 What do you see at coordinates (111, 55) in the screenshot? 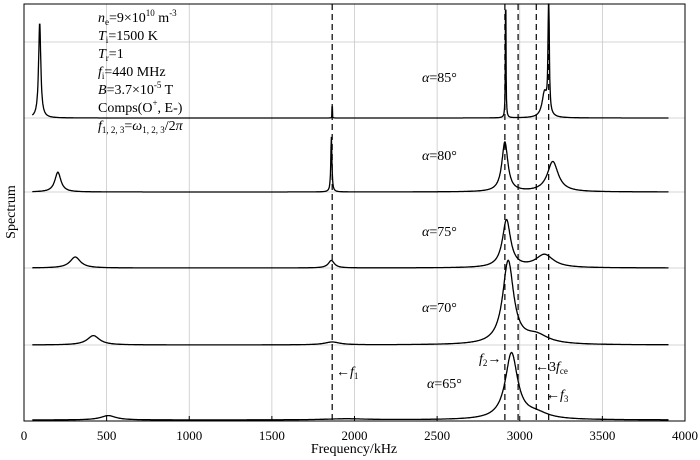
I see `param-tr: Tr=1` at bounding box center [111, 55].